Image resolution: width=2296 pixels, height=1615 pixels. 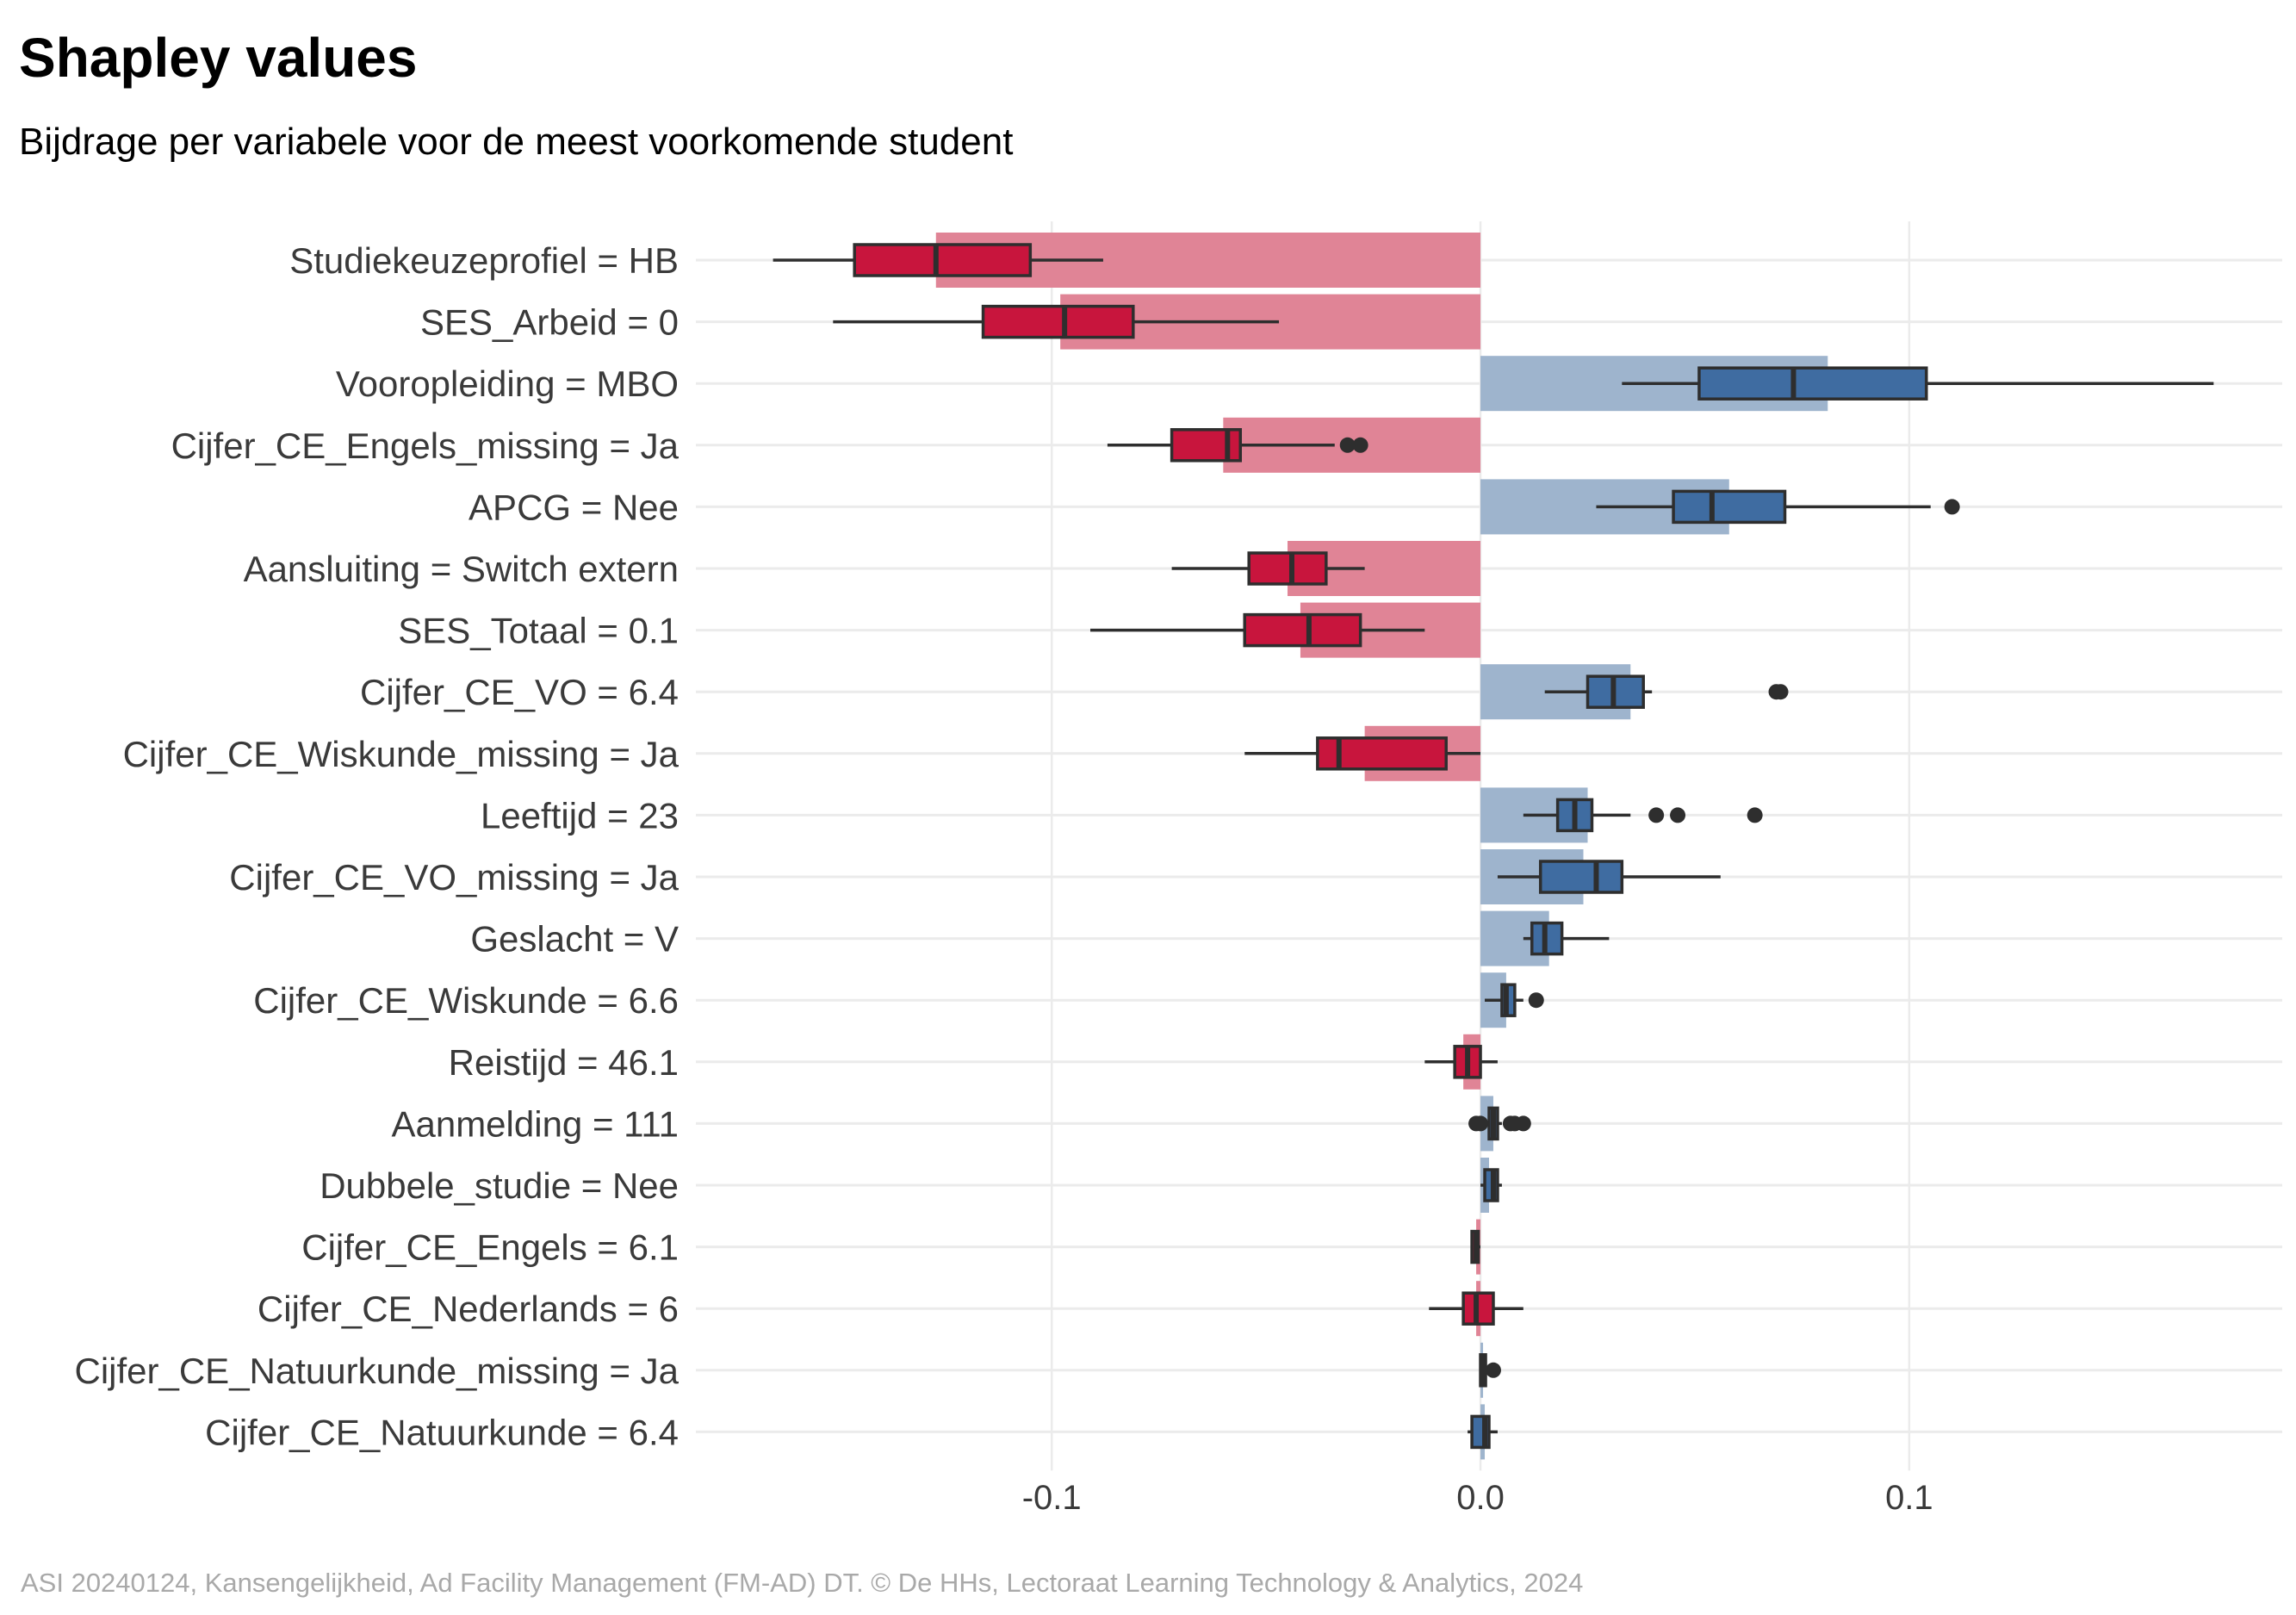 I want to click on y-label-7: Cijfer_CE_VO = 6.4, so click(x=519, y=692).